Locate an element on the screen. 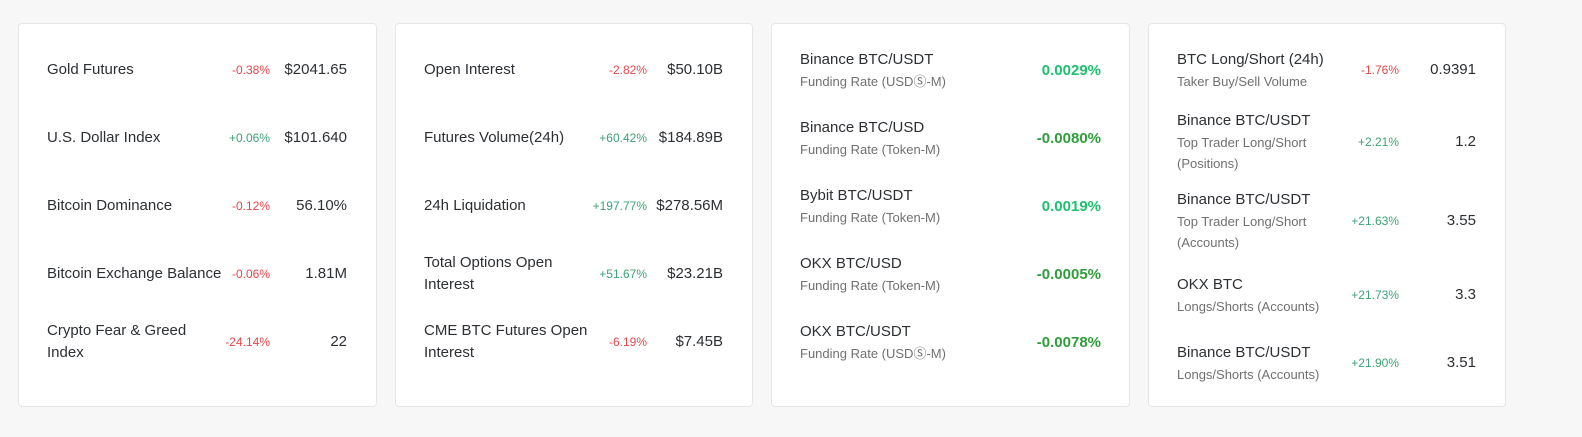 Image resolution: width=1582 pixels, height=437 pixels. row-label: Crypto Fear & Greed Index is located at coordinates (117, 341).